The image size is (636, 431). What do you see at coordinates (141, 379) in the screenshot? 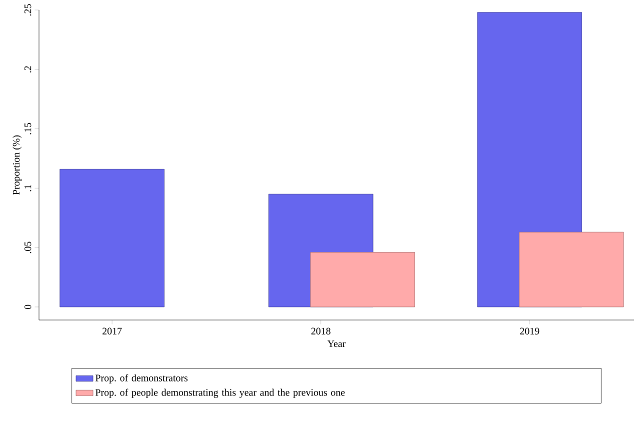
I see `legend-label: Prop. of demonstrators` at bounding box center [141, 379].